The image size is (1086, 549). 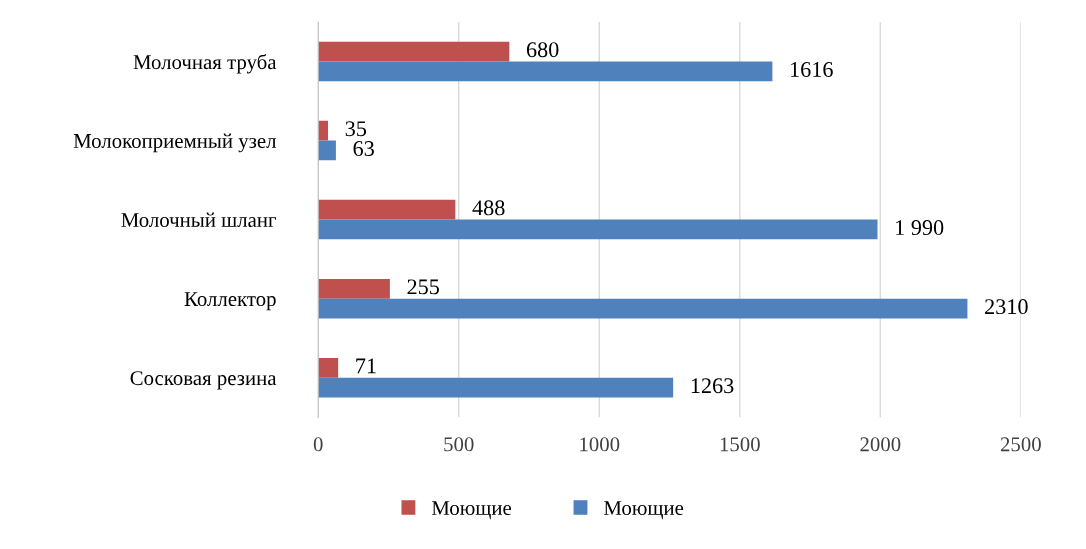 I want to click on x-tick-label: 2500, so click(x=1020, y=444).